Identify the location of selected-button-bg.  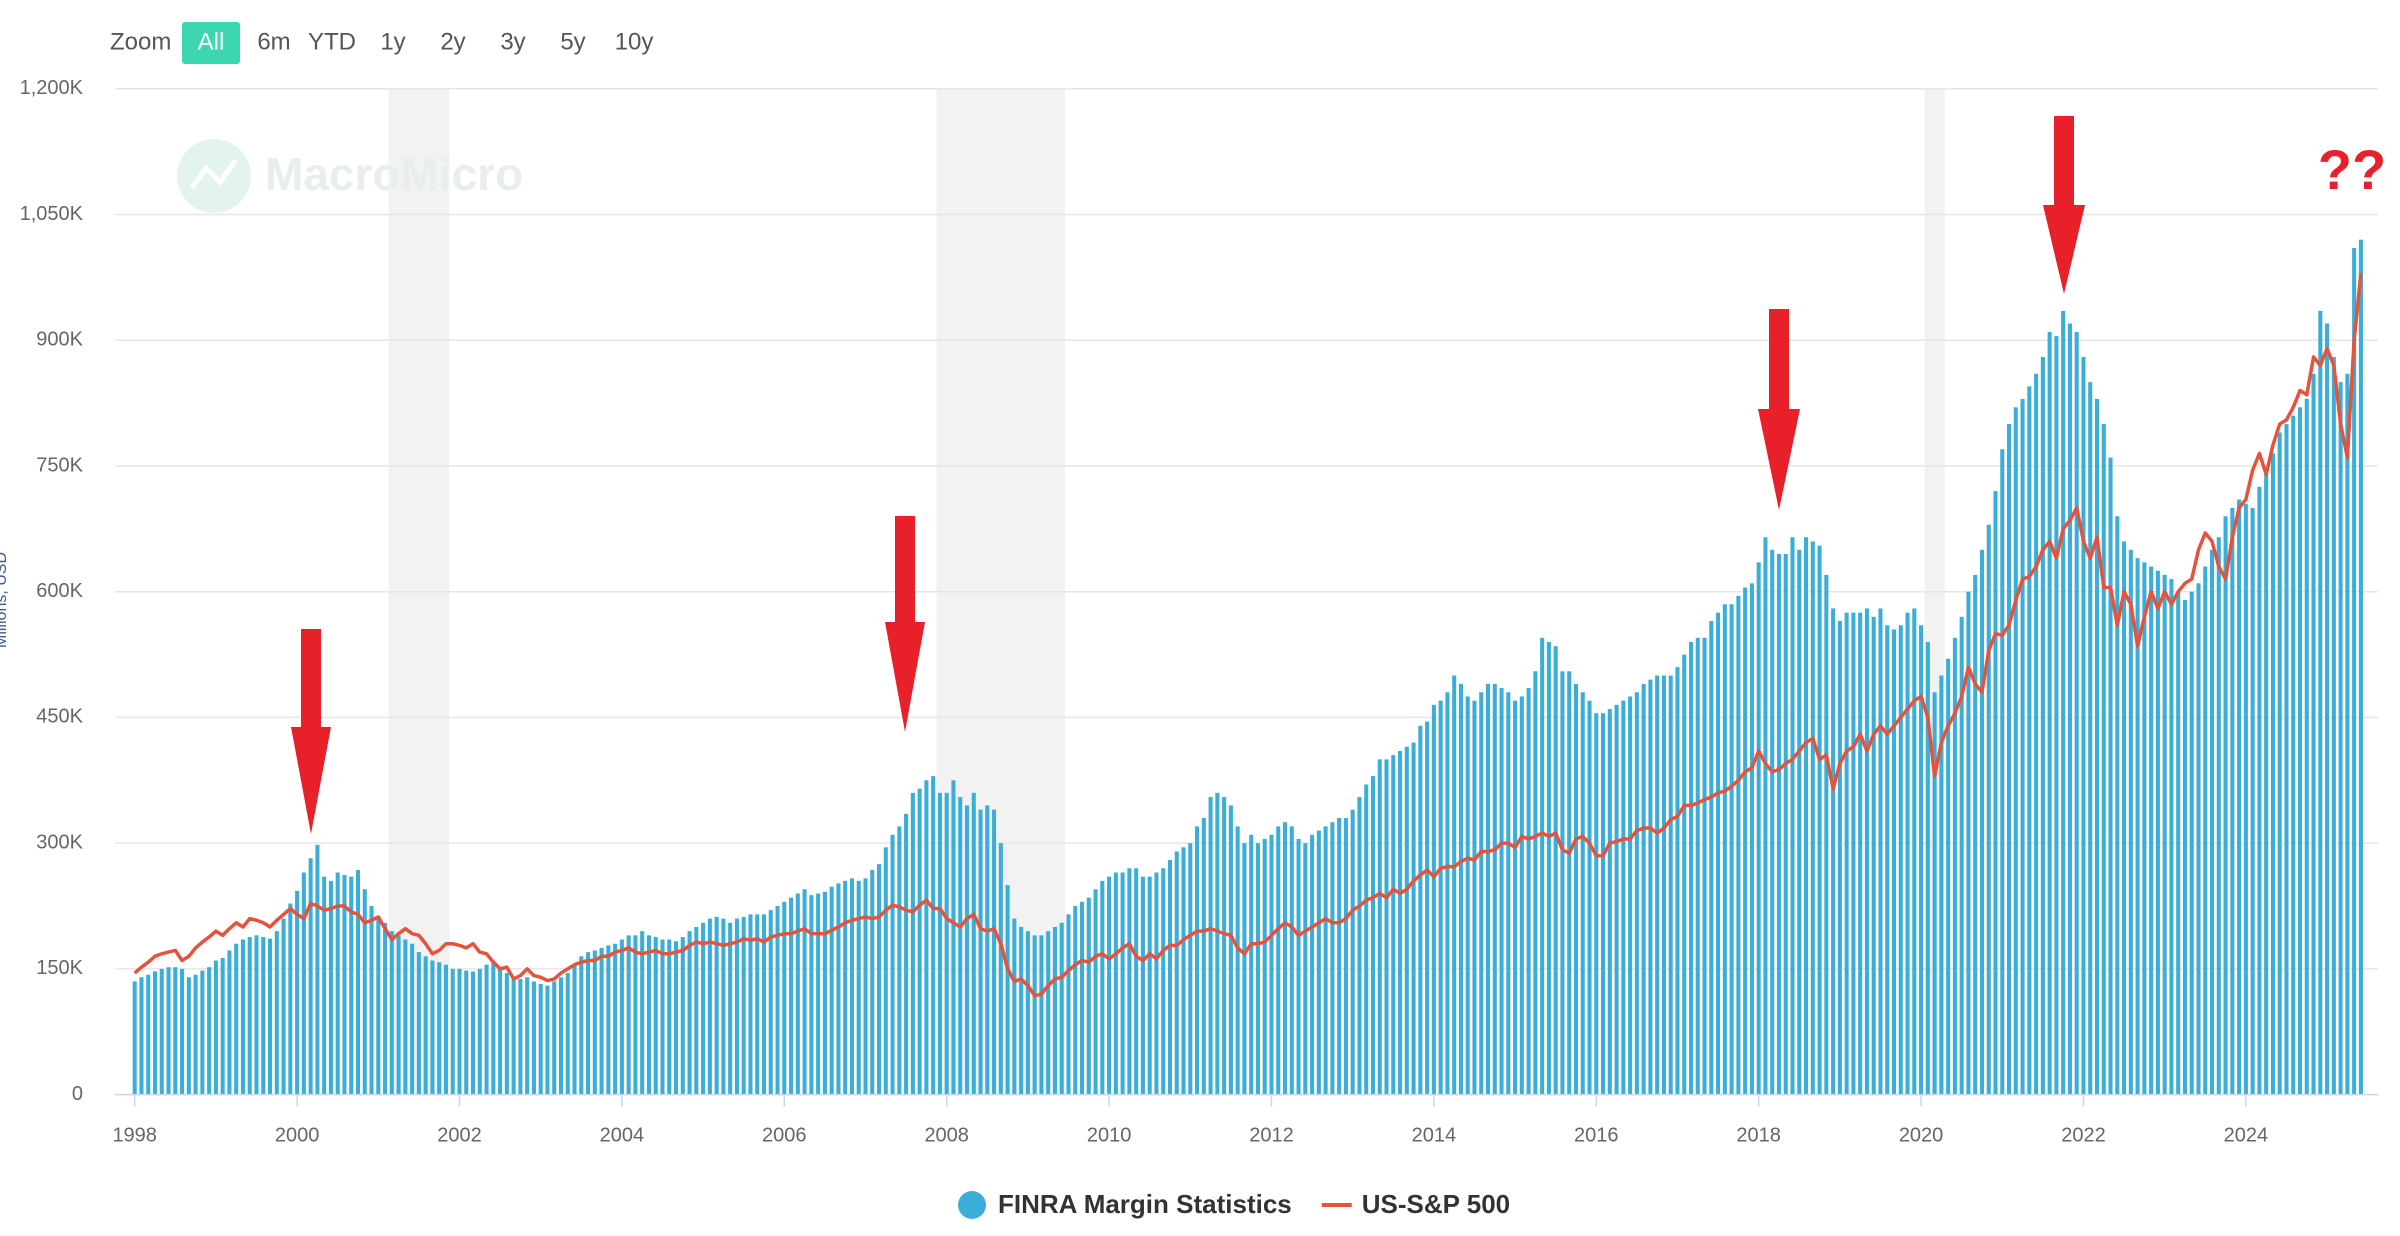
(211, 43).